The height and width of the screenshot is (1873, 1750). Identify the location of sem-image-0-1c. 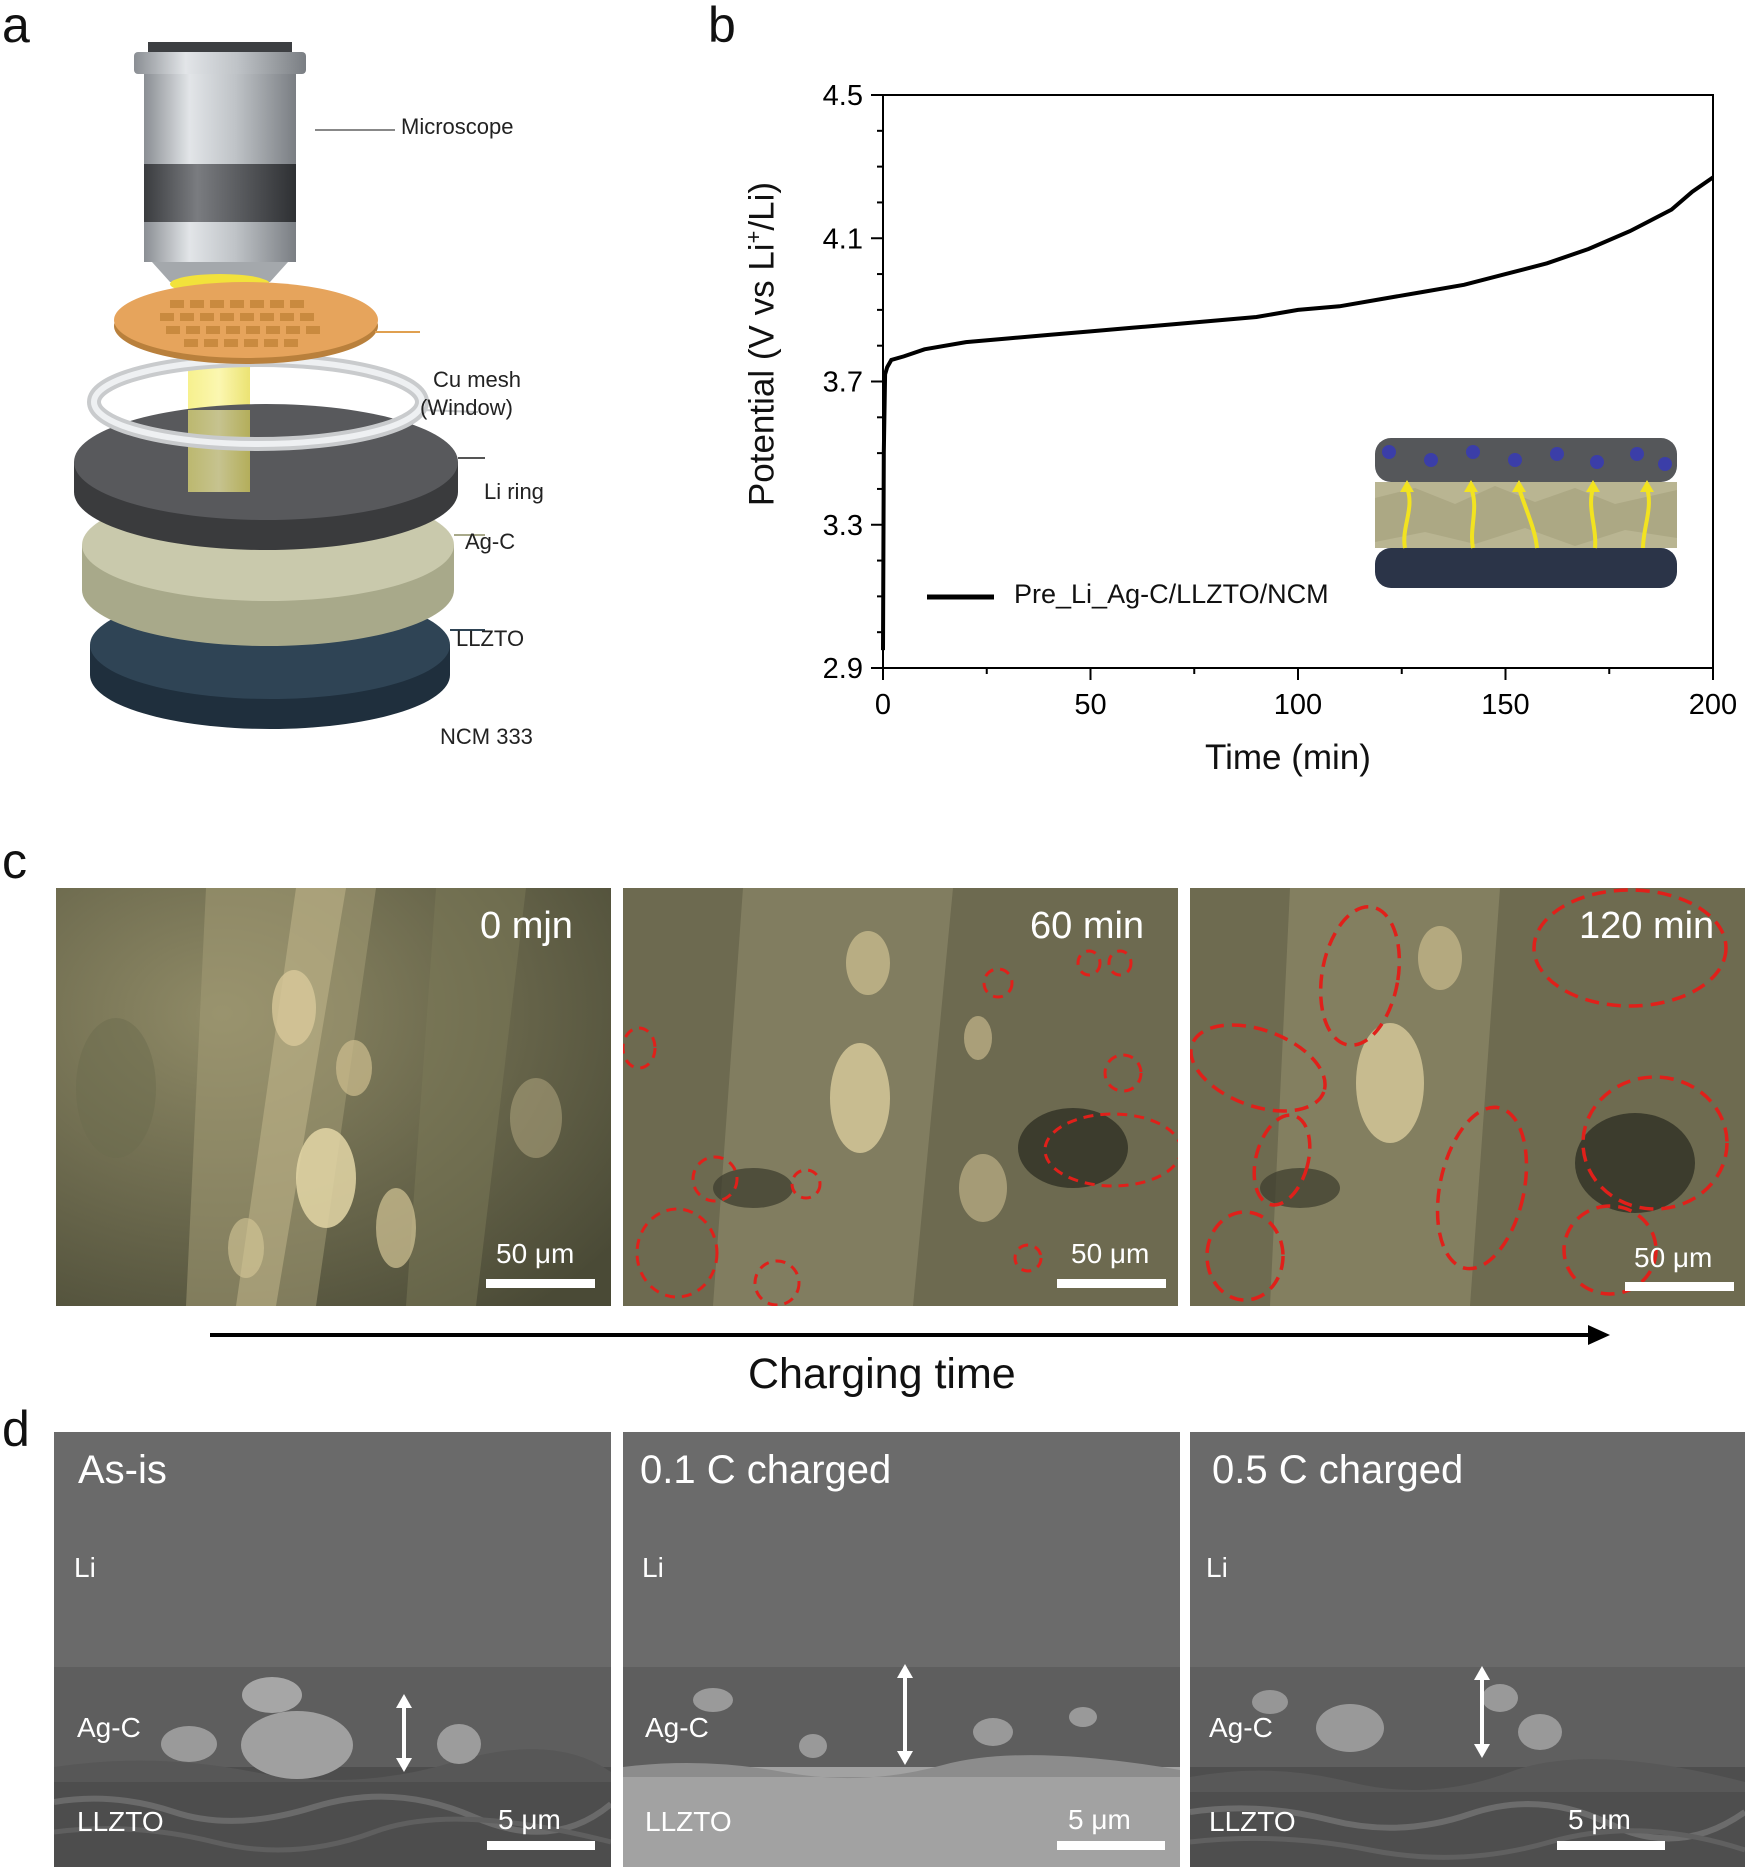
(901, 1649).